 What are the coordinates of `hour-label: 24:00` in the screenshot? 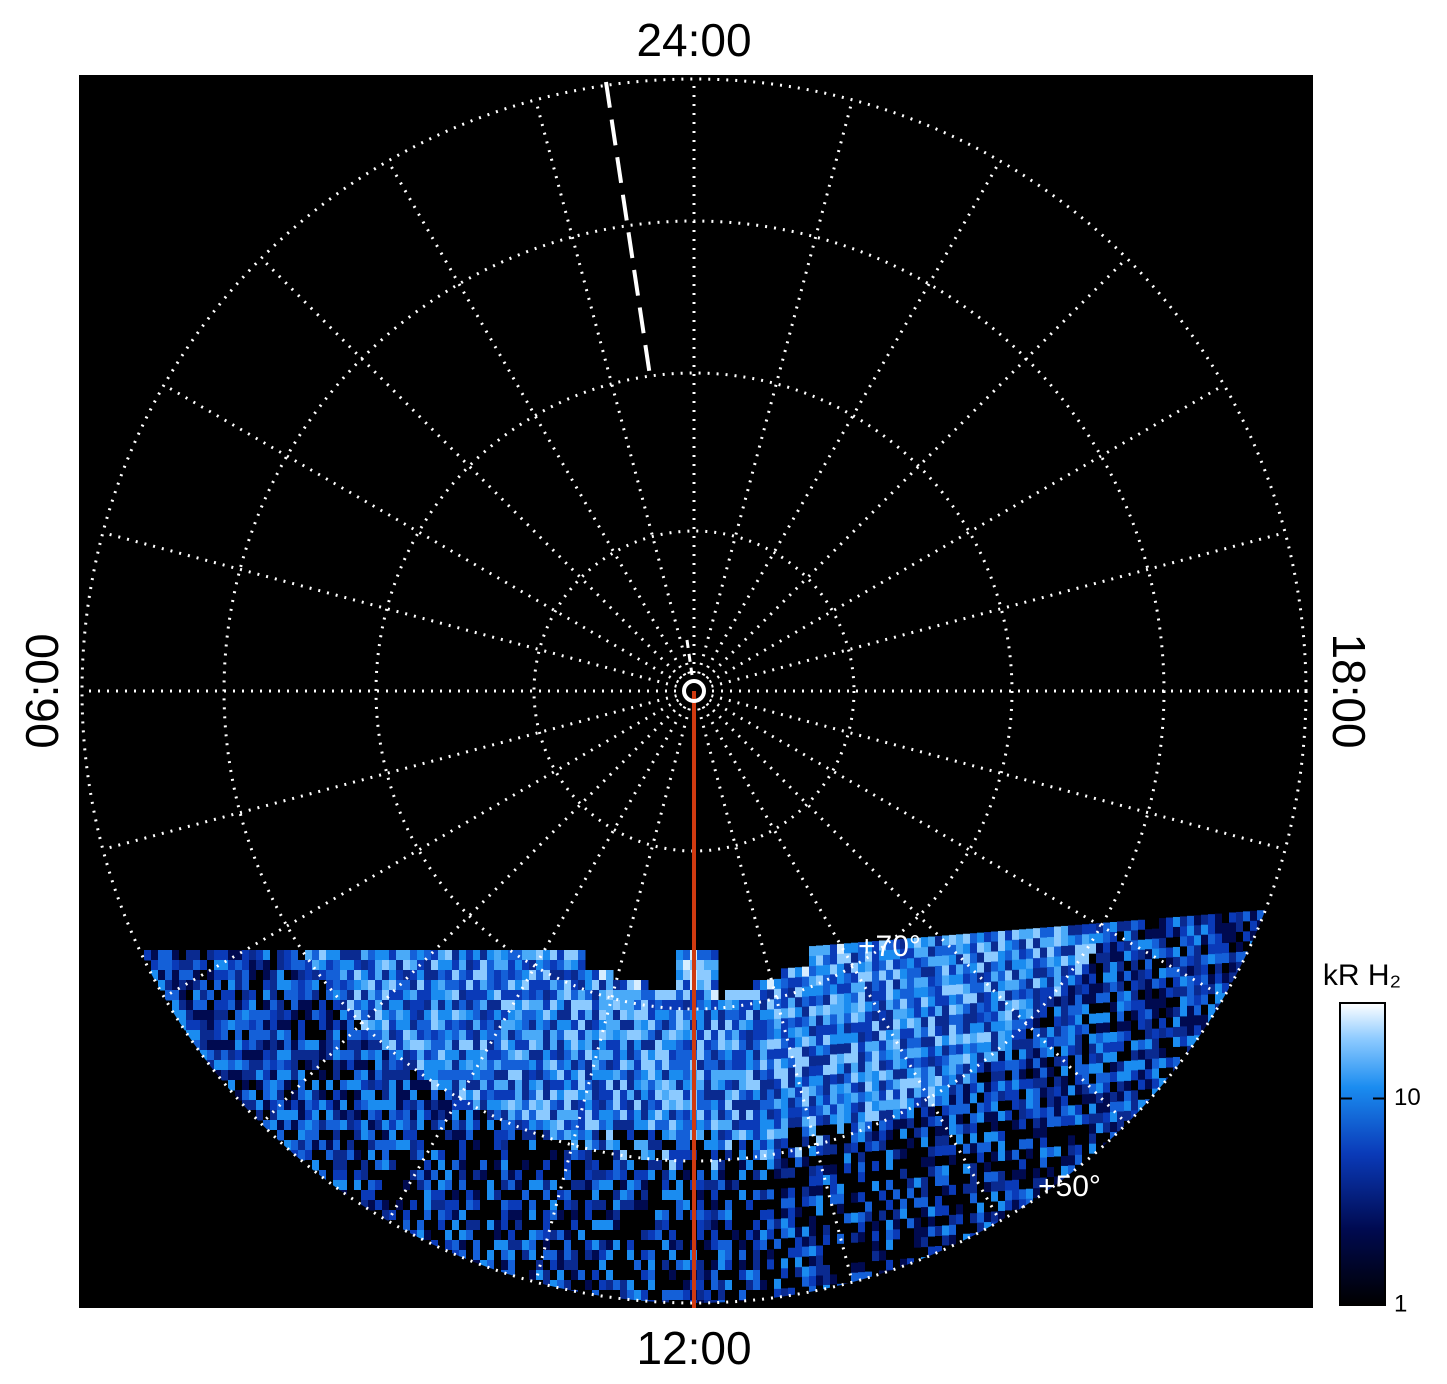 It's located at (693, 40).